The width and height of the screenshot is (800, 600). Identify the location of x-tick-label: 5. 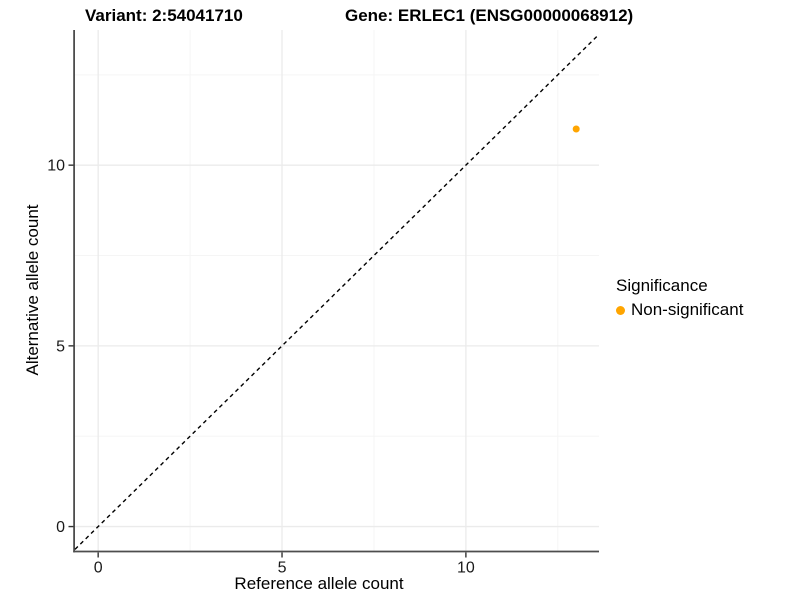
(282, 568).